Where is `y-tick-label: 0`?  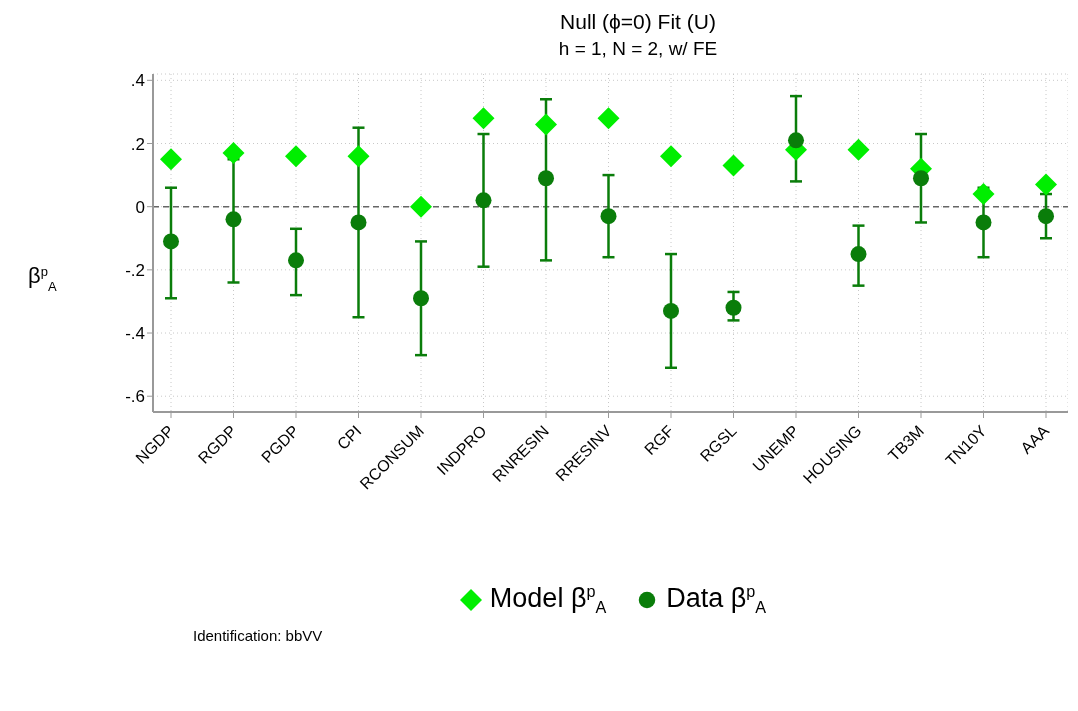
y-tick-label: 0 is located at coordinates (140, 207).